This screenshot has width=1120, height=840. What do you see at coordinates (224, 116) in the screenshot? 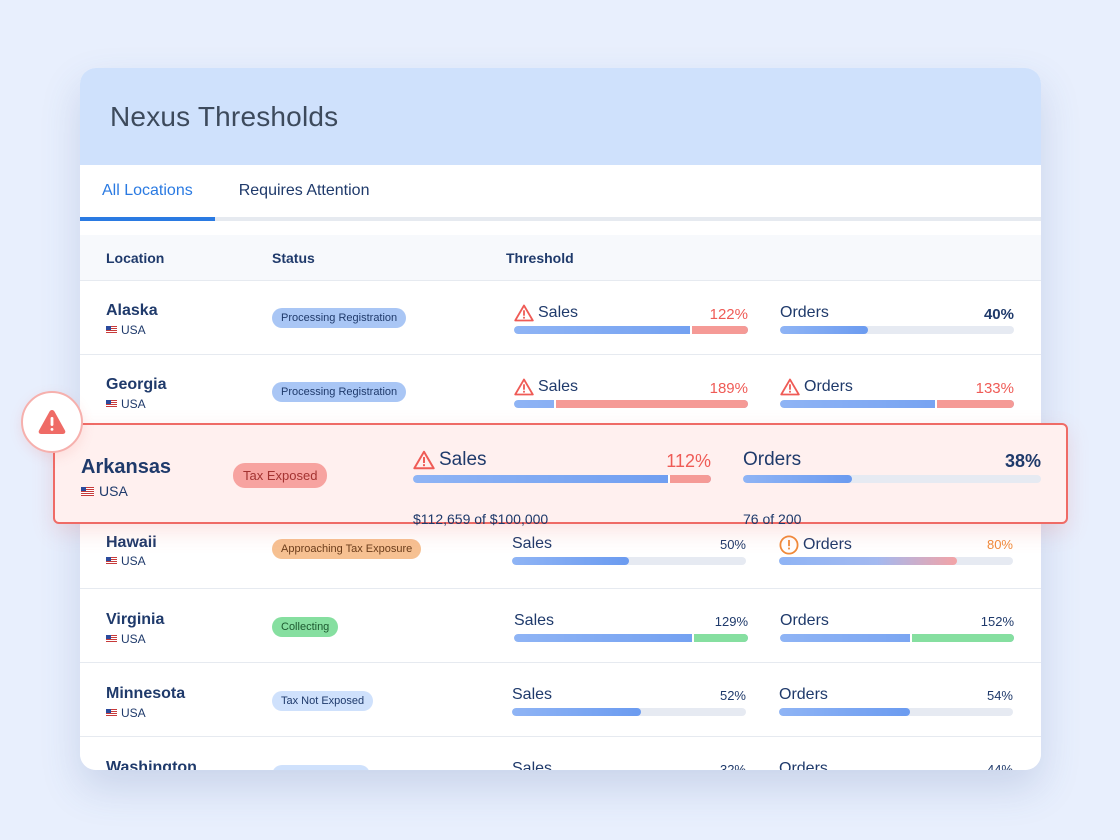
I see `page-title: Nexus Thresholds` at bounding box center [224, 116].